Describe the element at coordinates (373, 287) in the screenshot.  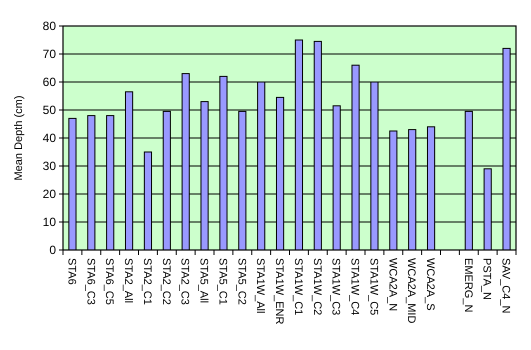
I see `x-tick-label: STA1W_C5` at that location.